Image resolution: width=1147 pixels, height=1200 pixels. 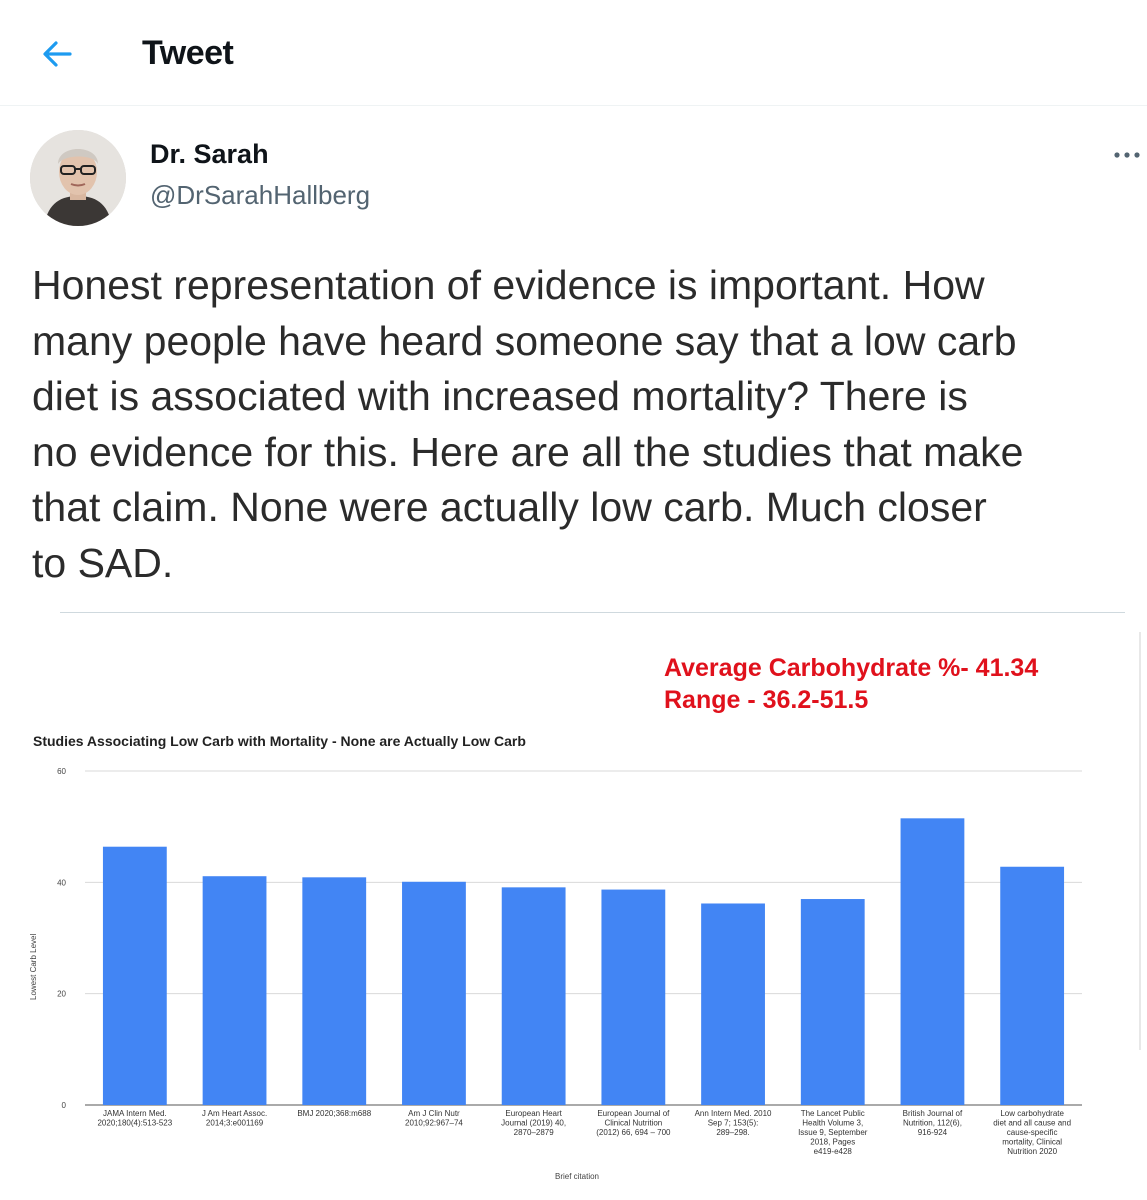 I want to click on page-title: Tweet, so click(x=188, y=53).